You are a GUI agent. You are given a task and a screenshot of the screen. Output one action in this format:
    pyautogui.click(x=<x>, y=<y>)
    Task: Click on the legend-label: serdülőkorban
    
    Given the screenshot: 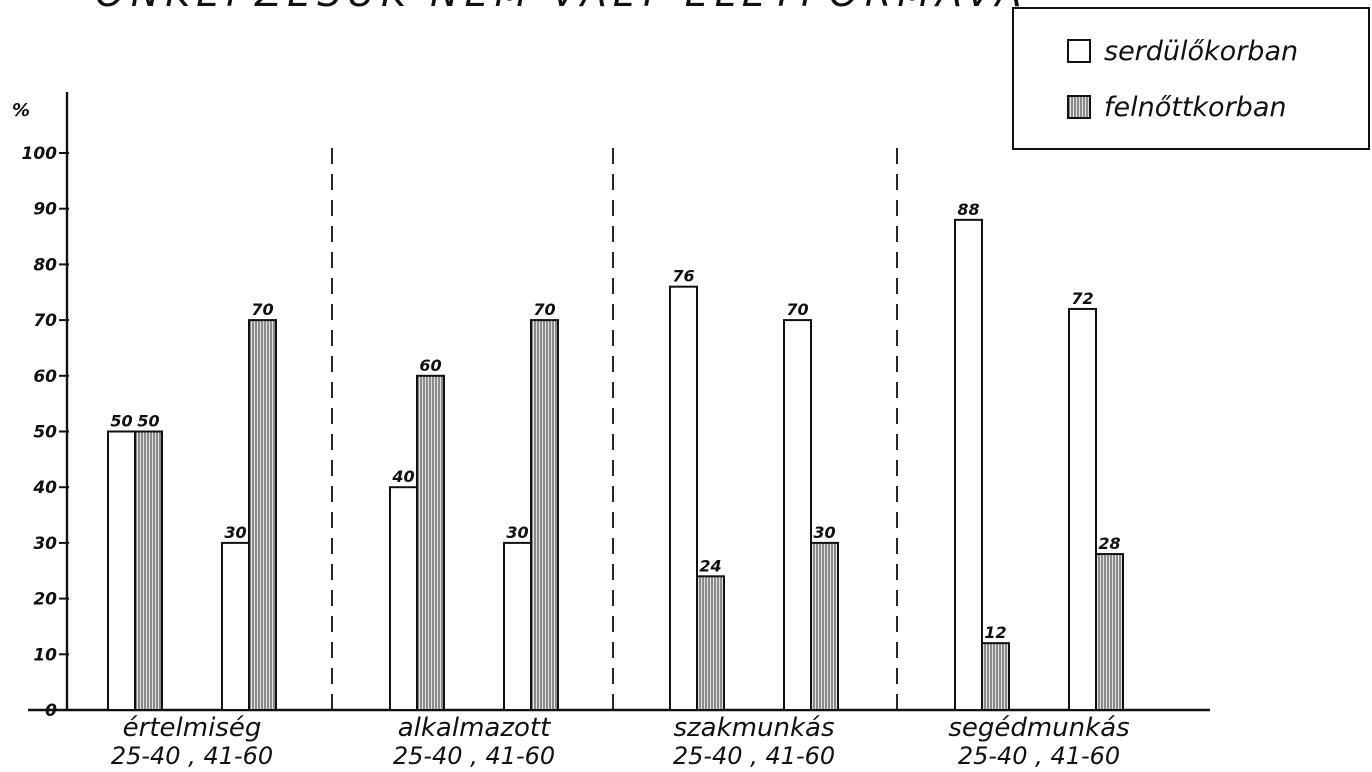 What is the action you would take?
    pyautogui.click(x=1201, y=51)
    